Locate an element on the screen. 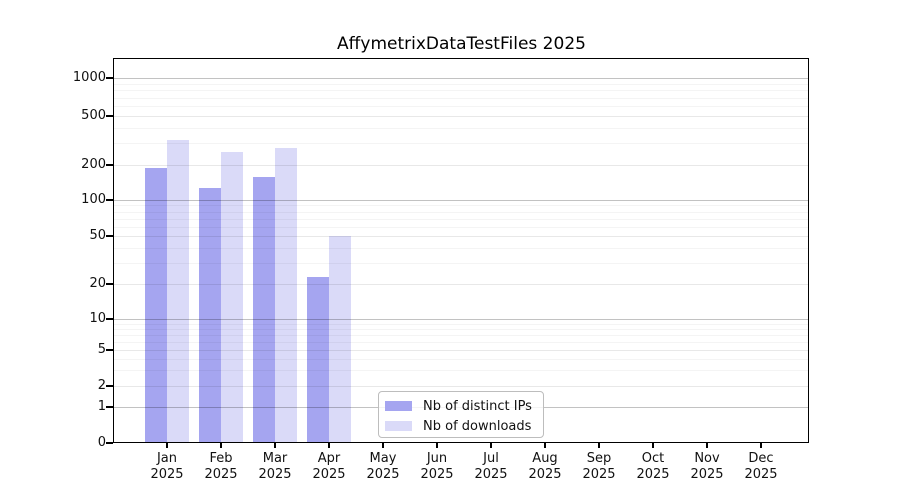 Image resolution: width=900 pixels, height=500 pixels. legend-swatch-distinct-ips-icon is located at coordinates (398, 406).